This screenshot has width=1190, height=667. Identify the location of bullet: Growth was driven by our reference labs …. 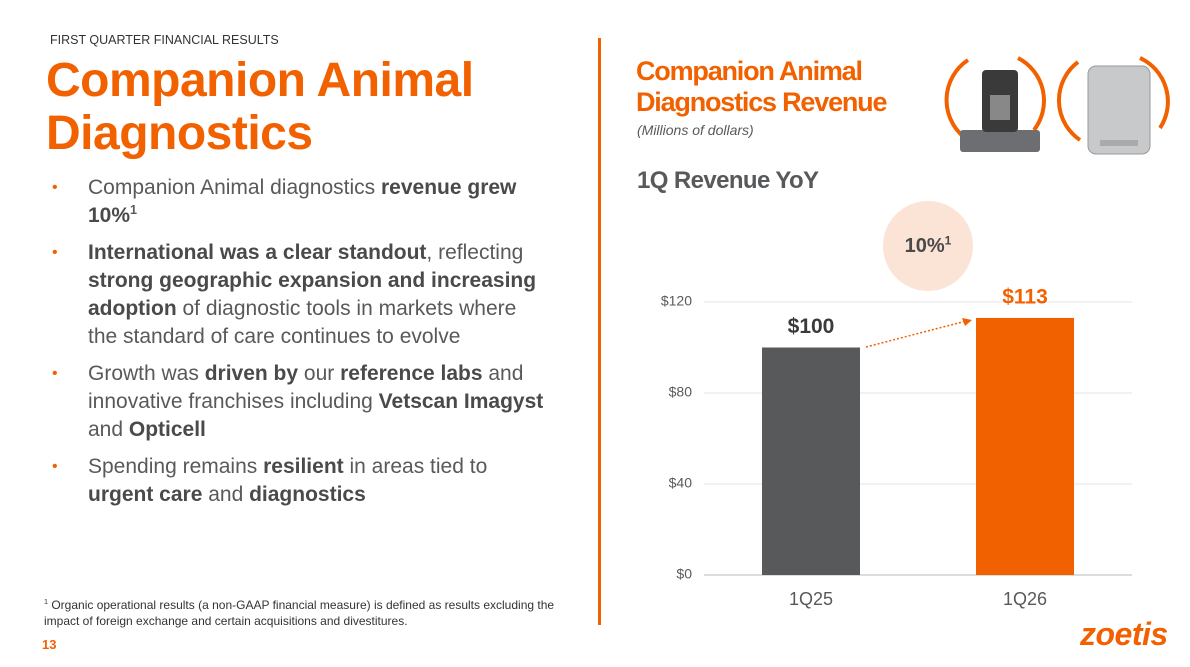
(300, 402).